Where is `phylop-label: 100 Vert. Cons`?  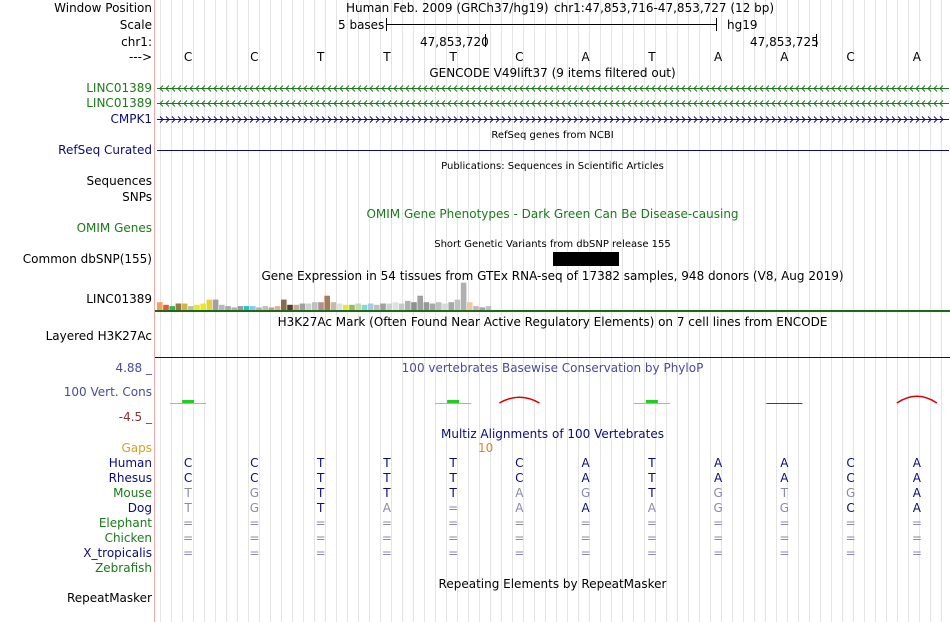 phylop-label: 100 Vert. Cons is located at coordinates (107, 392).